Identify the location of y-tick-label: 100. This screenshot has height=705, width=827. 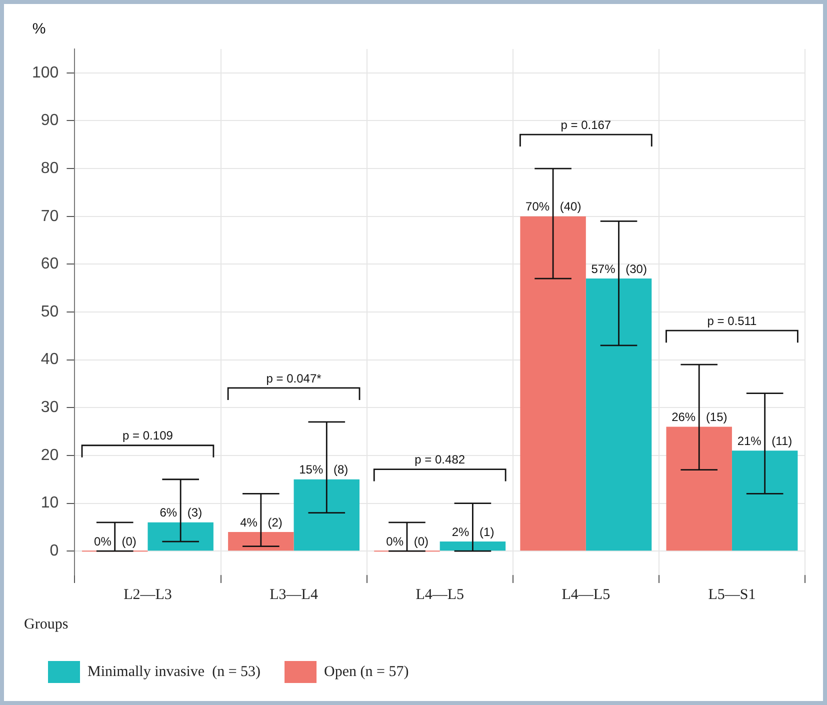
(45, 73).